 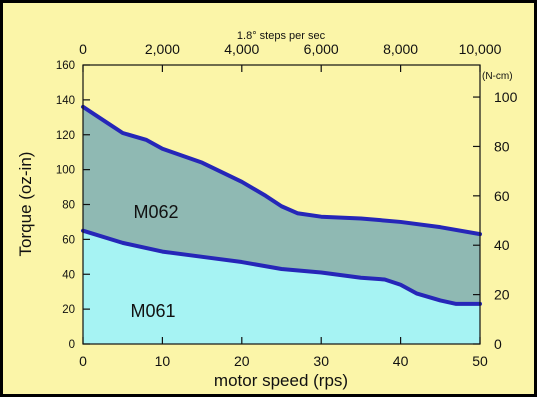 What do you see at coordinates (497, 76) in the screenshot?
I see `y-right-unit: (N-cm)` at bounding box center [497, 76].